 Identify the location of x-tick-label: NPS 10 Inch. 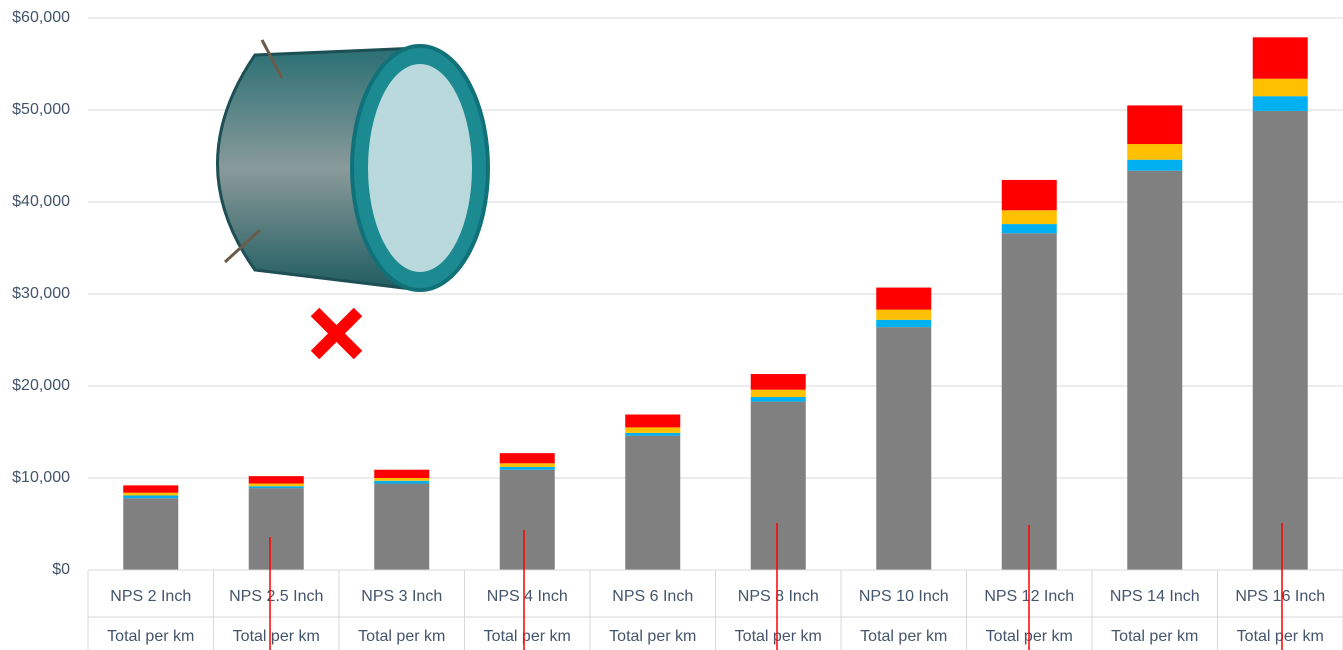
(904, 596).